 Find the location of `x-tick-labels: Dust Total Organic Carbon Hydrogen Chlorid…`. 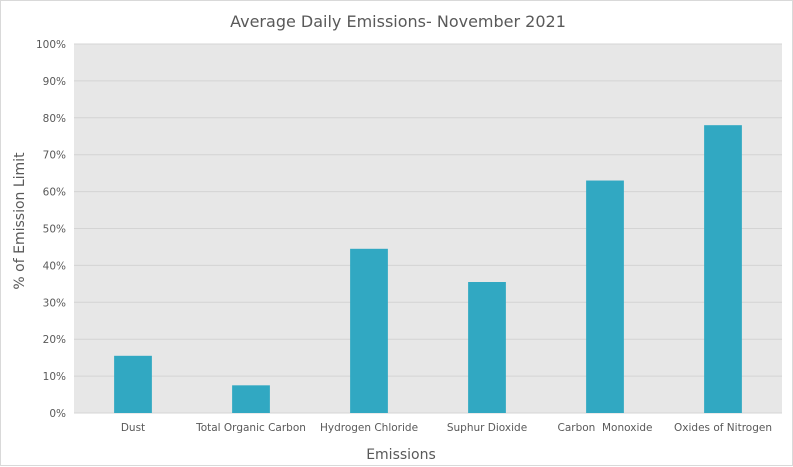

x-tick-labels: Dust Total Organic Carbon Hydrogen Chlorid… is located at coordinates (446, 428).